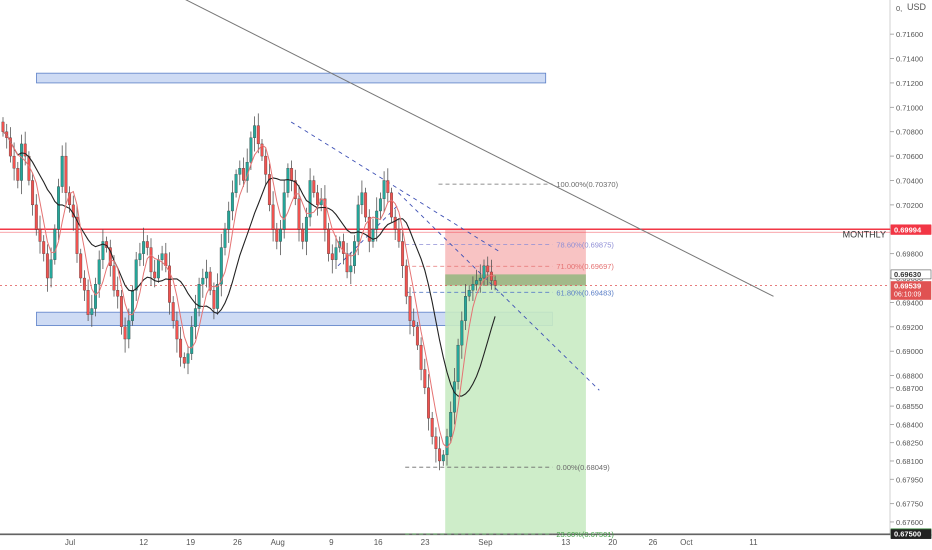 The image size is (932, 550). I want to click on y-tick-label: 0.70800, so click(909, 132).